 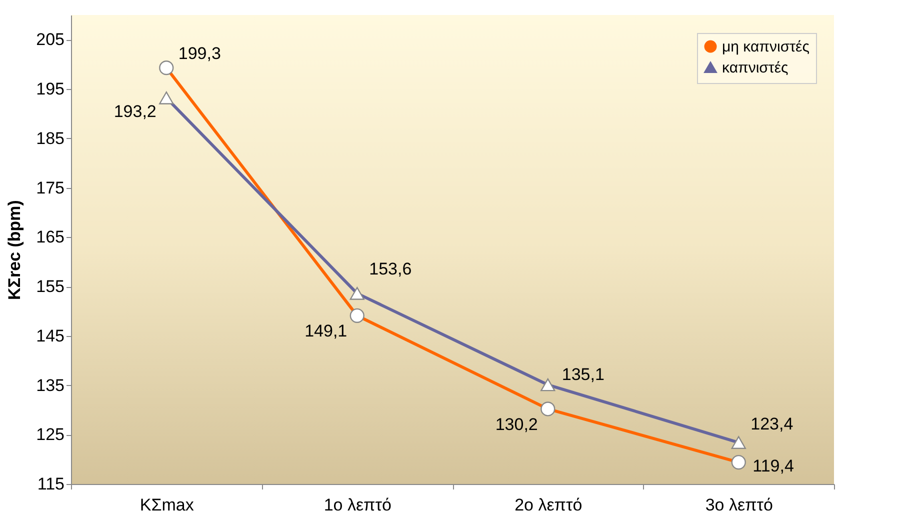 What do you see at coordinates (772, 424) in the screenshot?
I see `data-label: 123,4` at bounding box center [772, 424].